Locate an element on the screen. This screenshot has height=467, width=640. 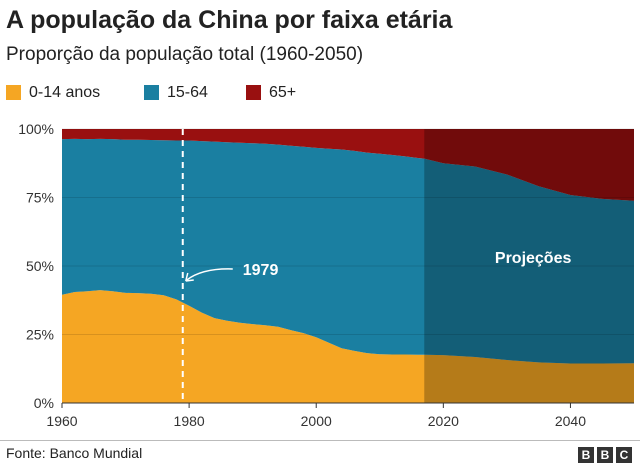
legend-label-15-64: 15-64 is located at coordinates (187, 92).